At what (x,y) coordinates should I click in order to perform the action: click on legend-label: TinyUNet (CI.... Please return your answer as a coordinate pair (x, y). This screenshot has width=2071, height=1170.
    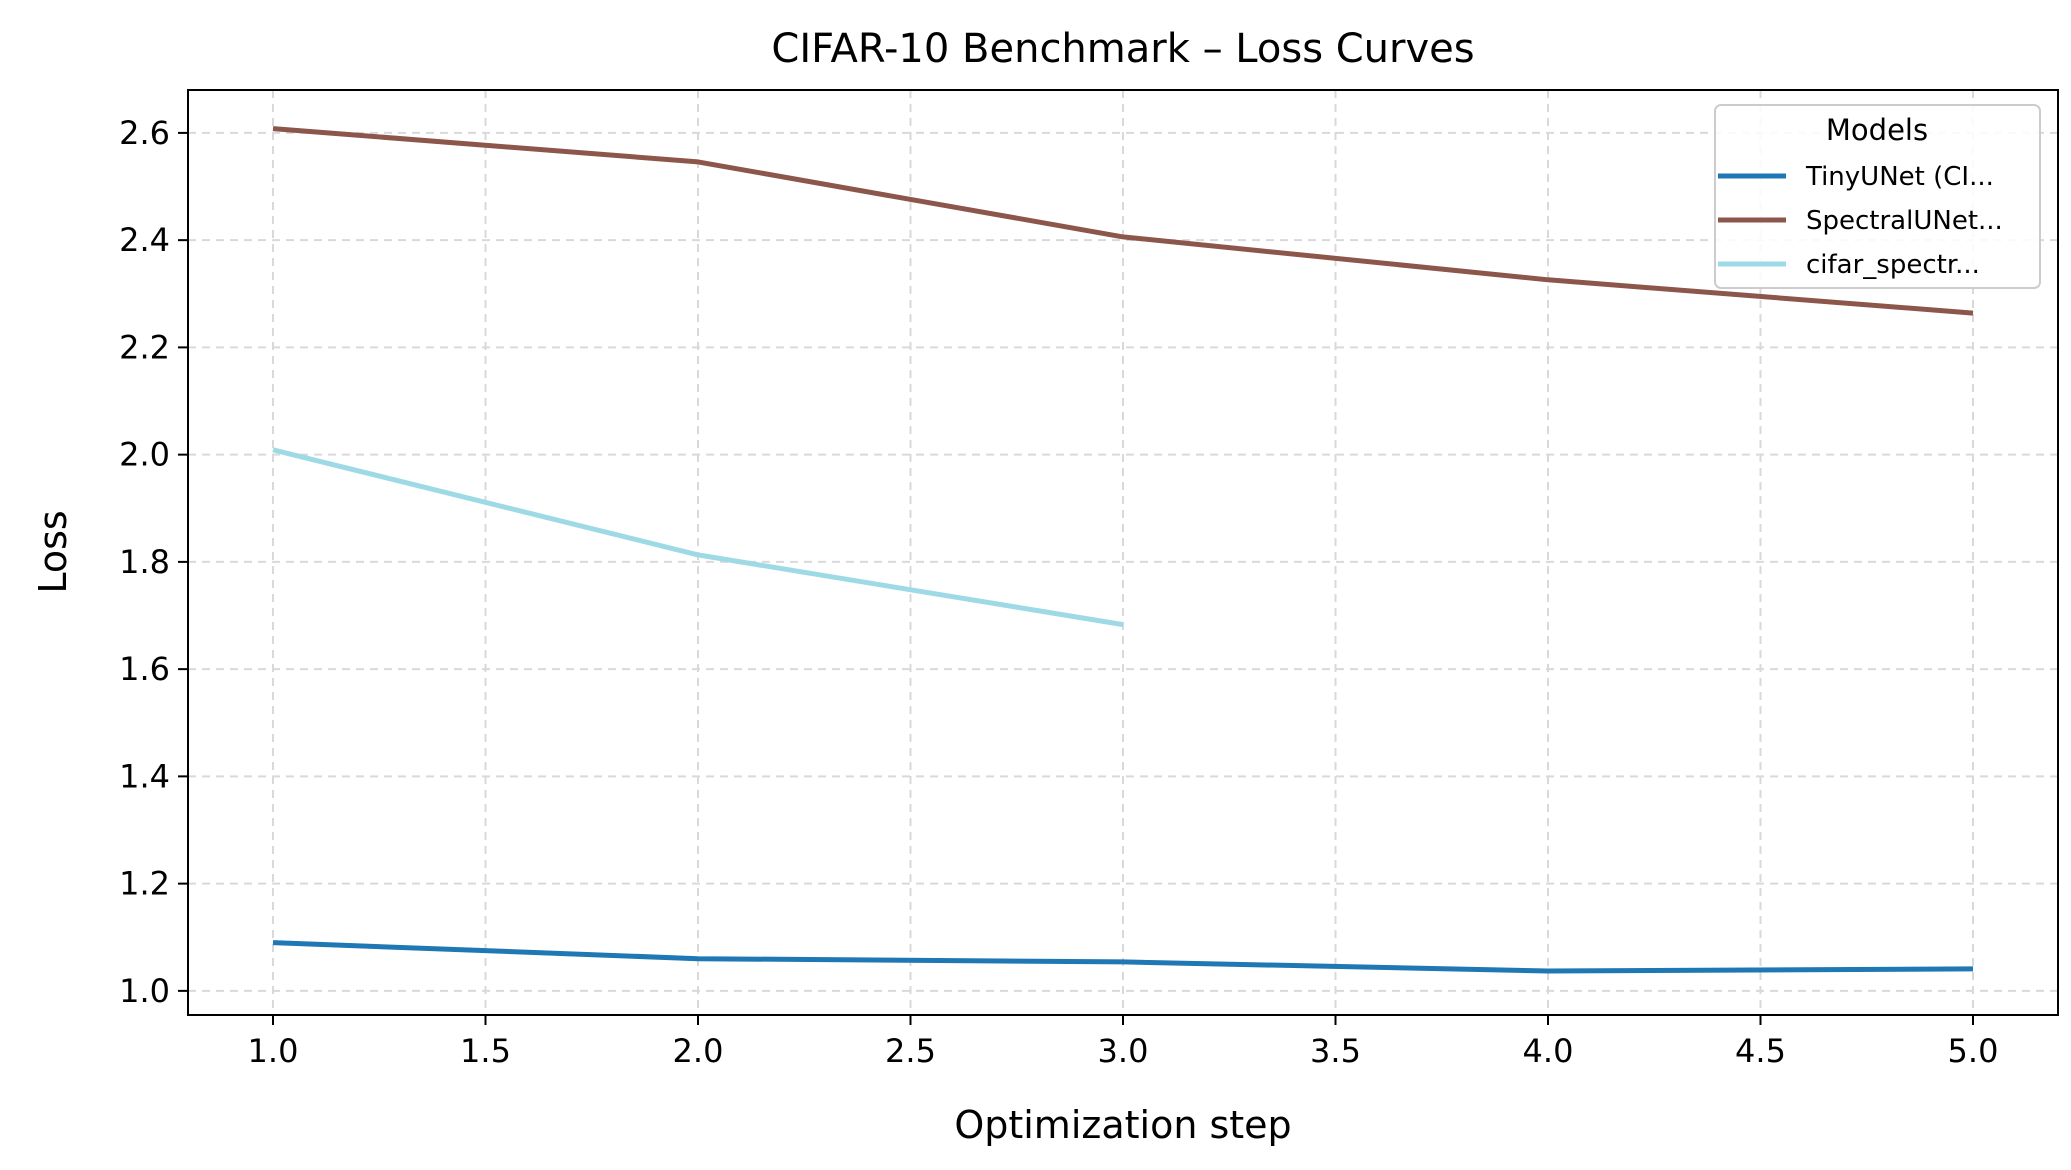
    Looking at the image, I should click on (1899, 177).